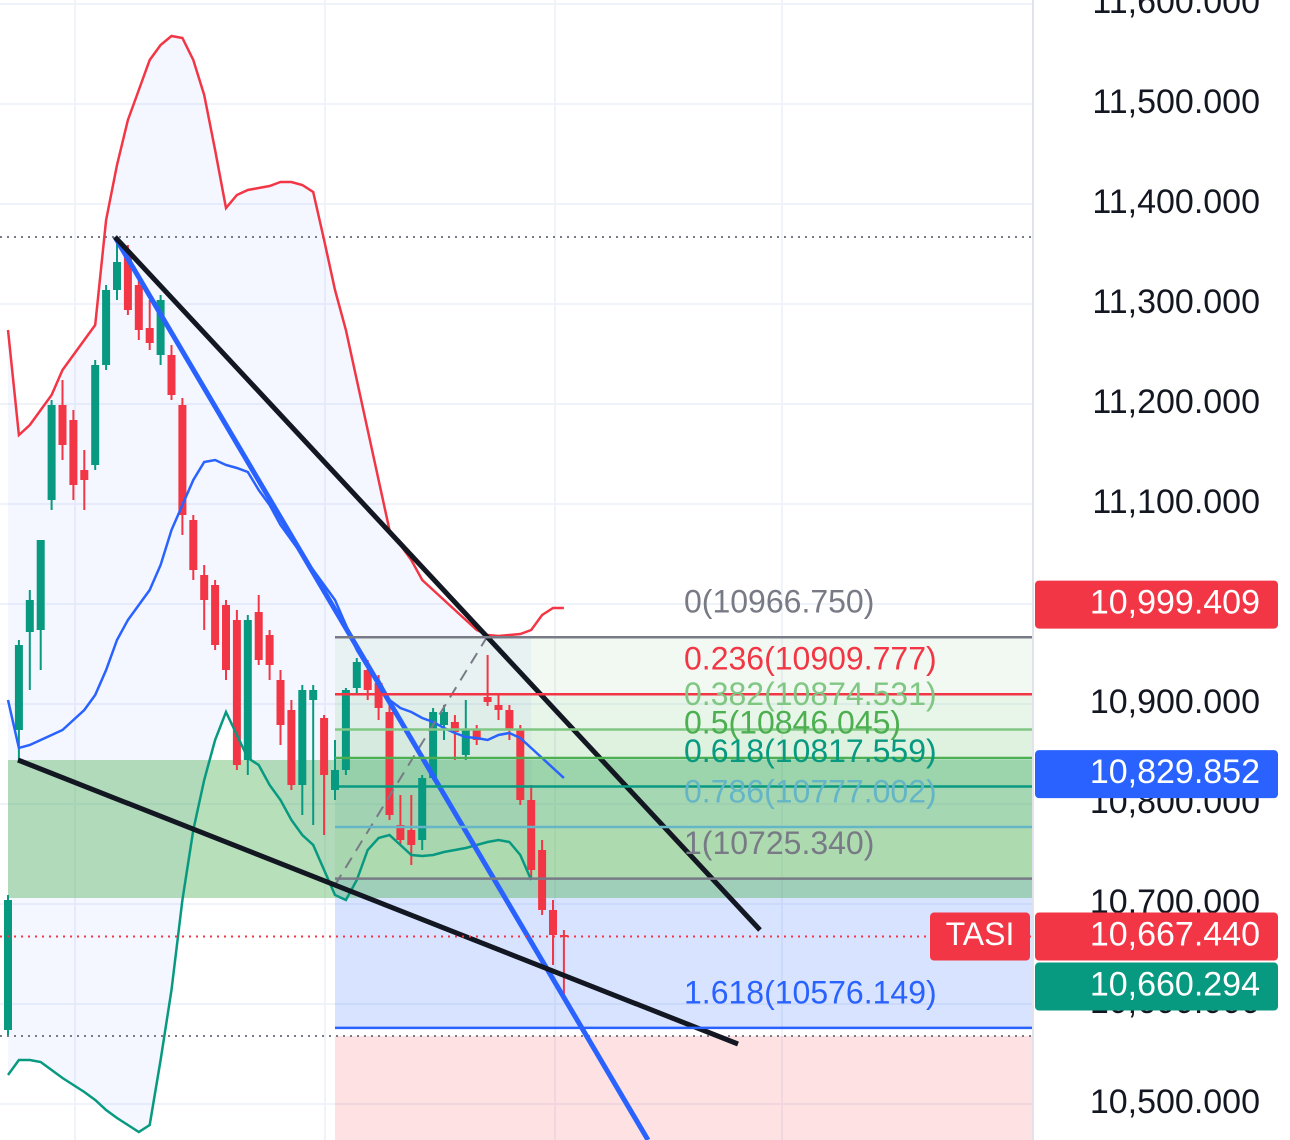 This screenshot has height=1140, width=1290. Describe the element at coordinates (779, 602) in the screenshot. I see `fib-label: 0(10966.750)` at that location.